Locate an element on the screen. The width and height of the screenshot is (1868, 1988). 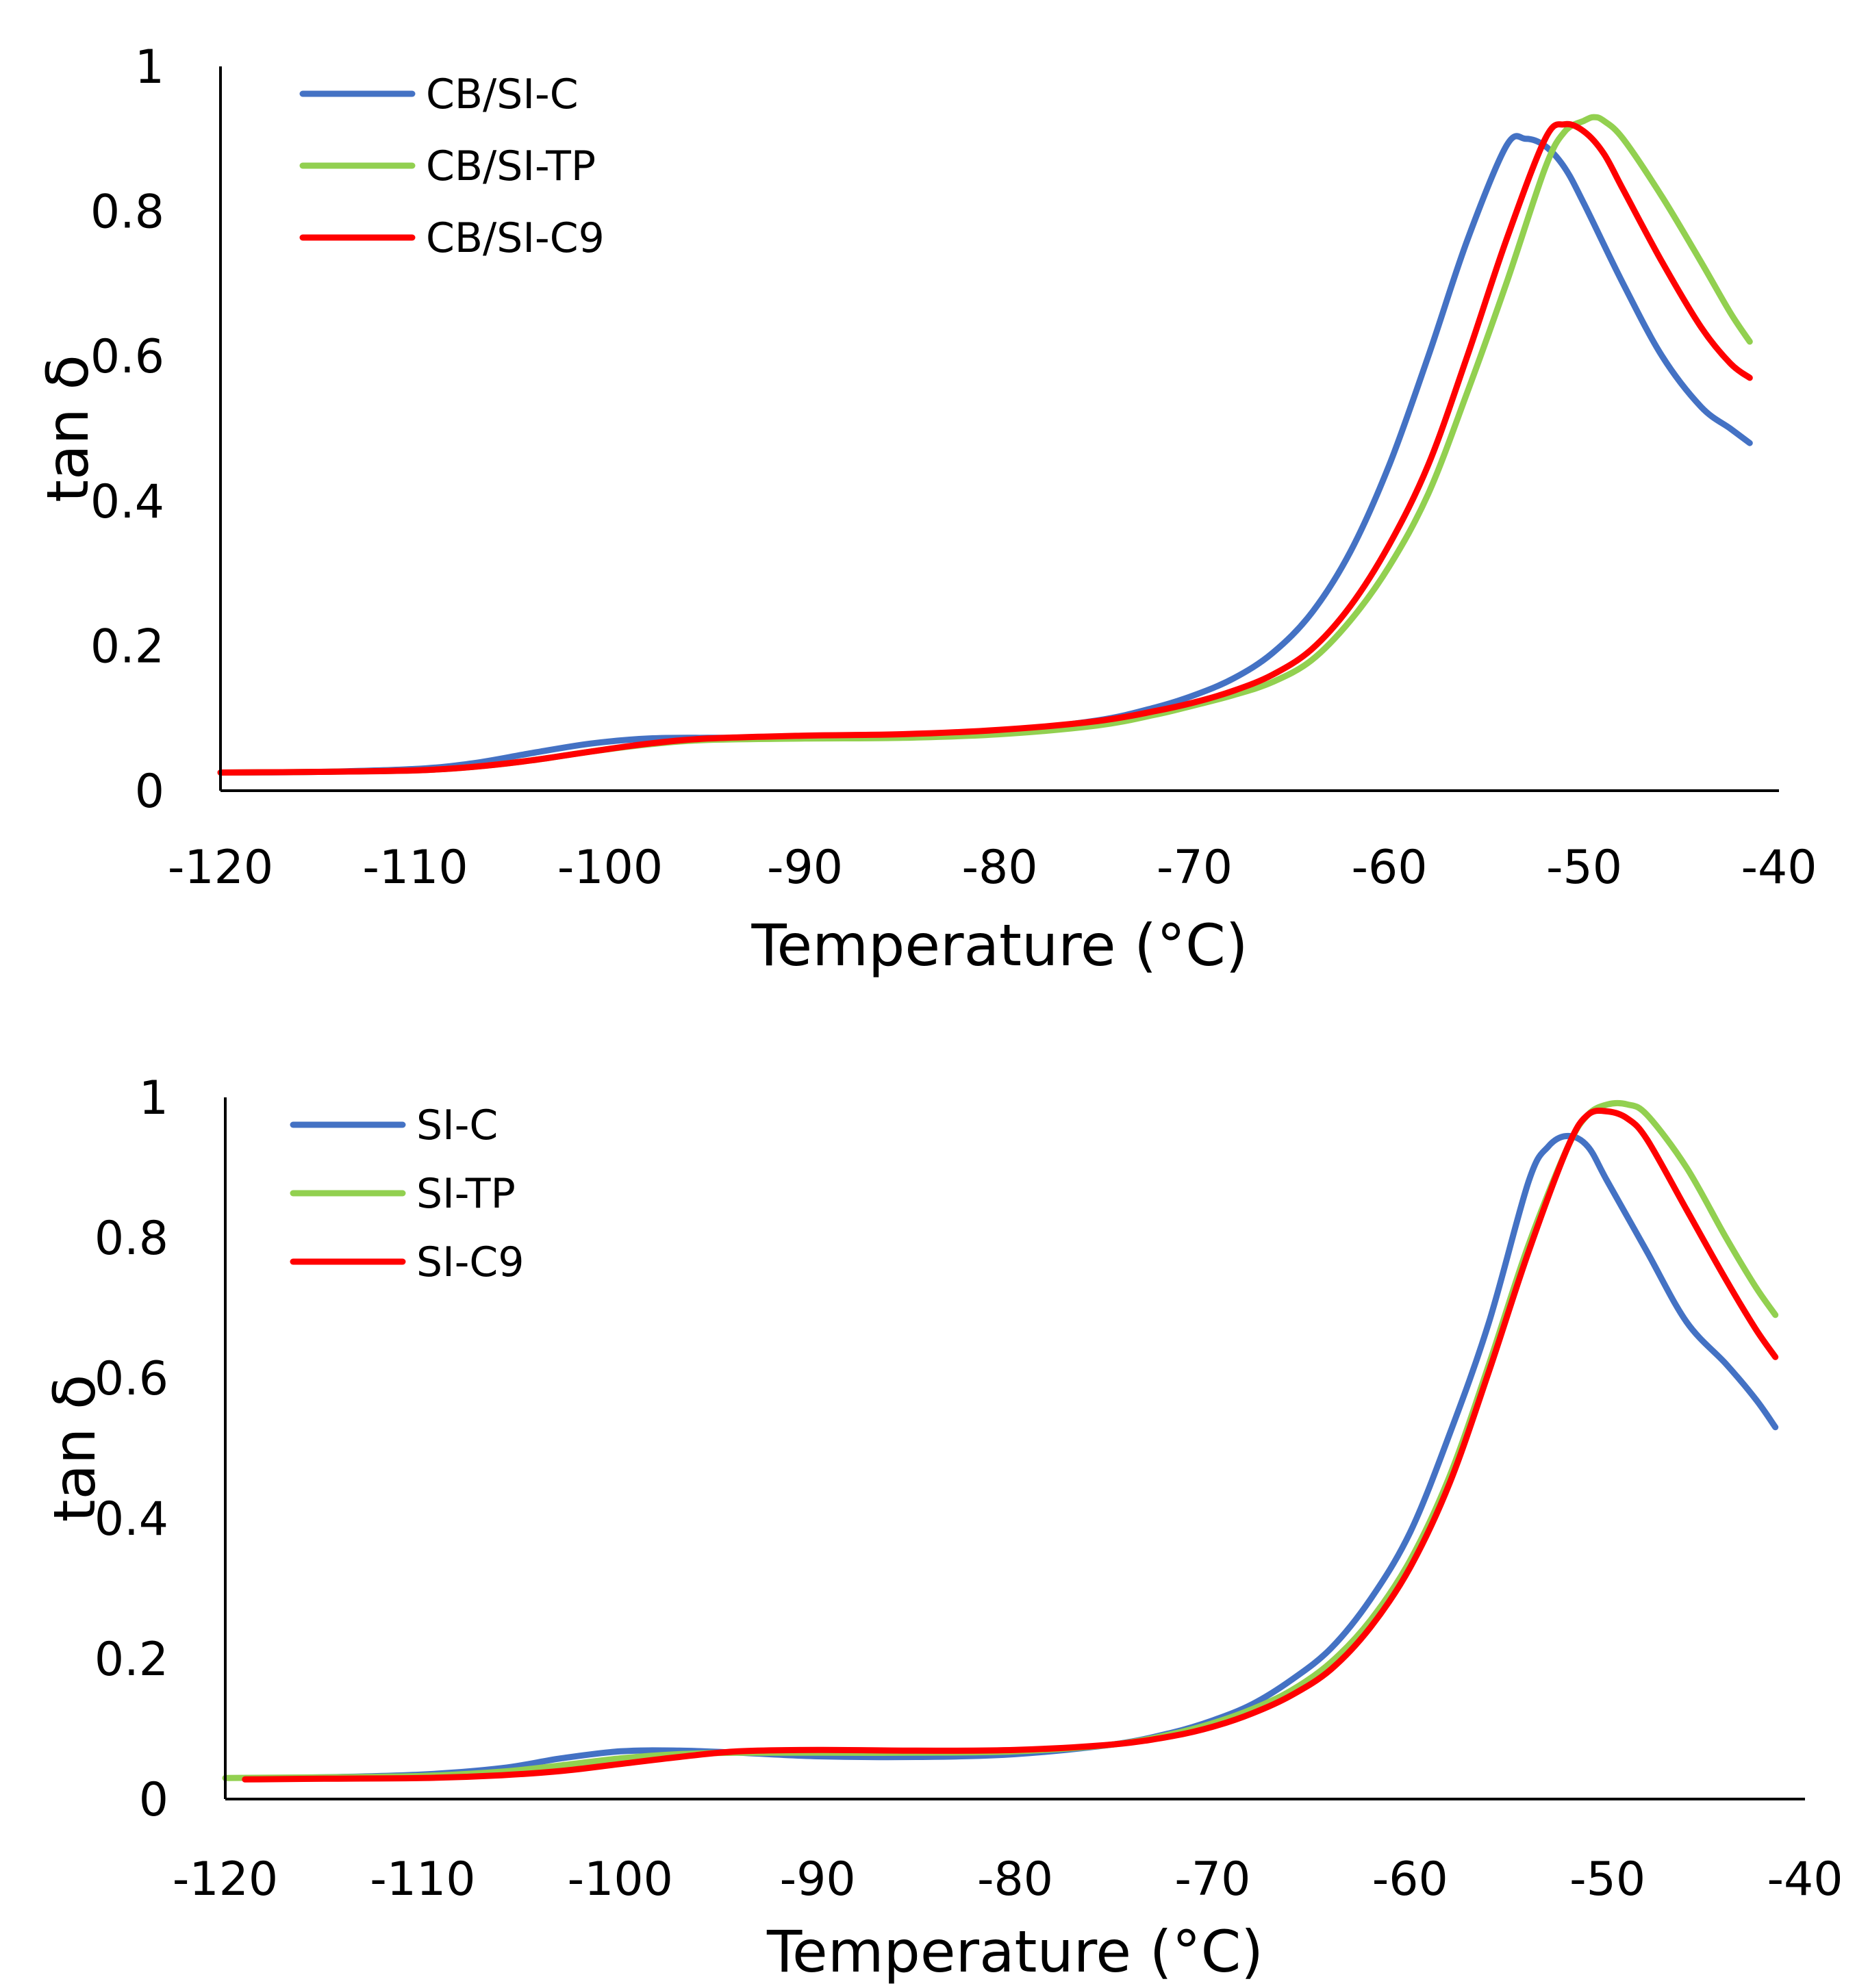
legend-label: SI-C9 is located at coordinates (470, 1262).